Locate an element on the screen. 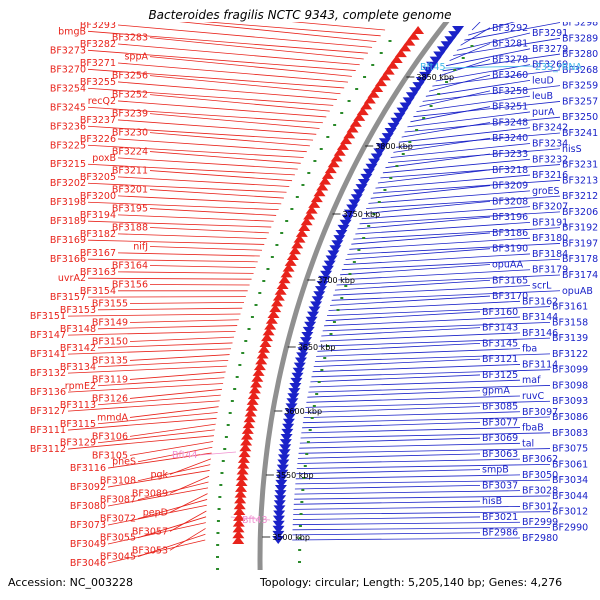  gene-label: BF3144 is located at coordinates (540, 317).